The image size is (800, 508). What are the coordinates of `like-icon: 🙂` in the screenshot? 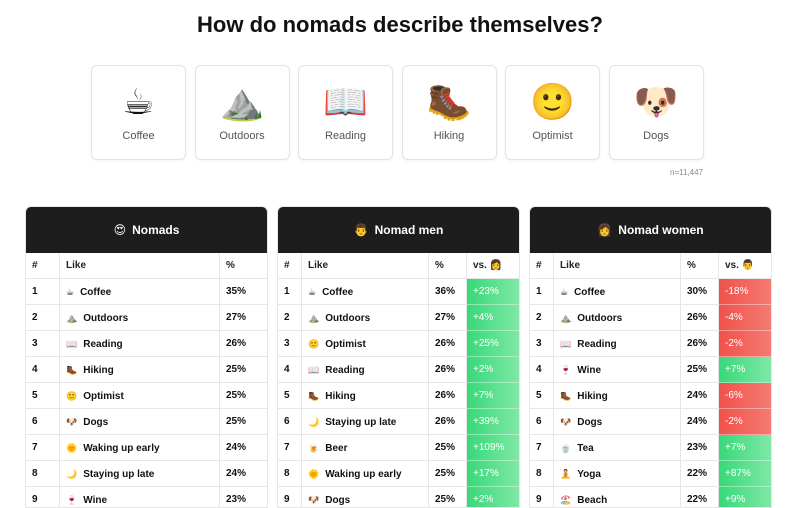 It's located at (314, 344).